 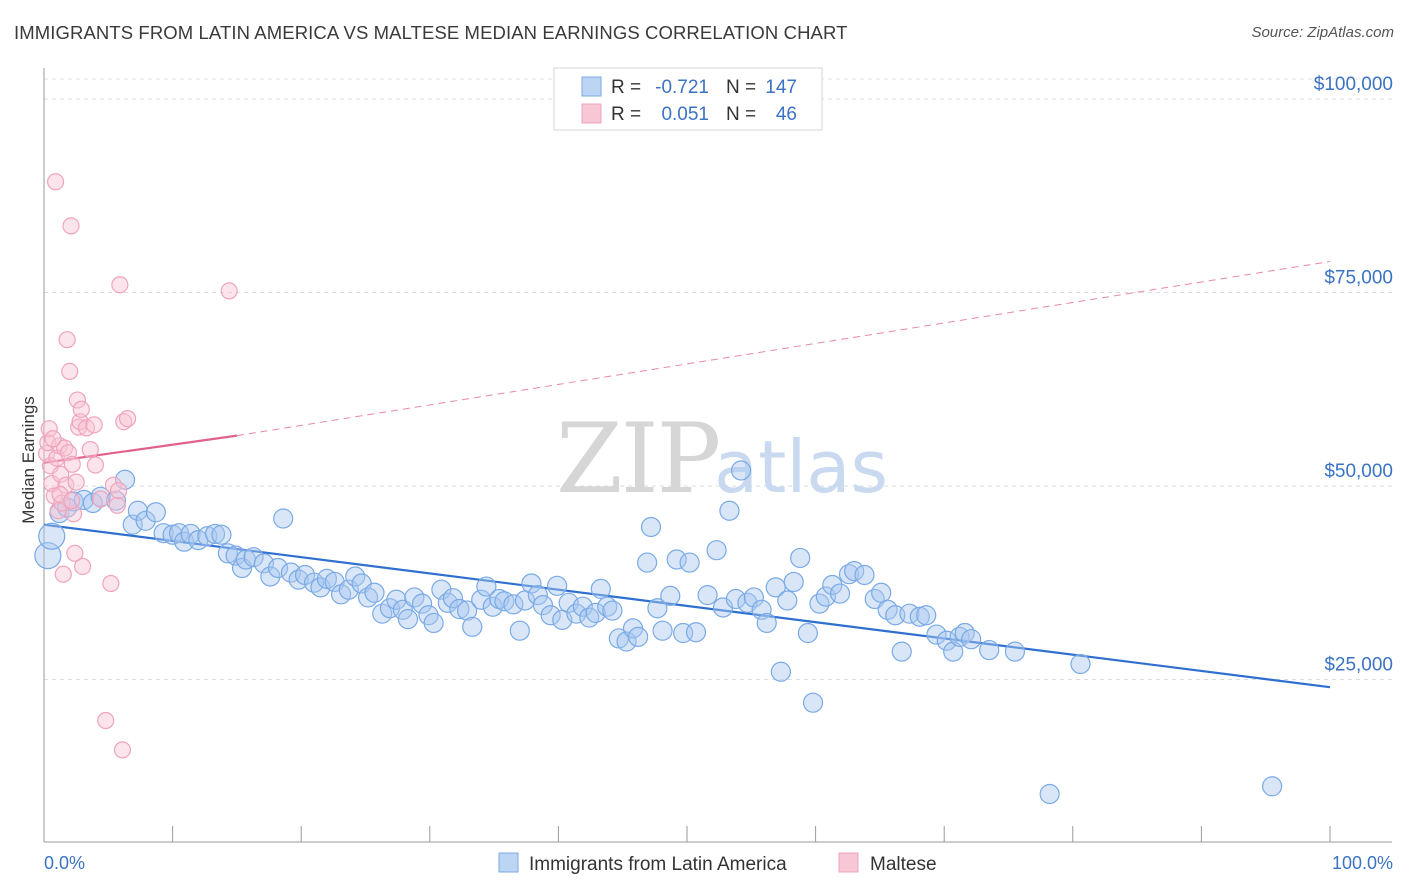 I want to click on legend-n-value-2: 46, so click(x=786, y=114).